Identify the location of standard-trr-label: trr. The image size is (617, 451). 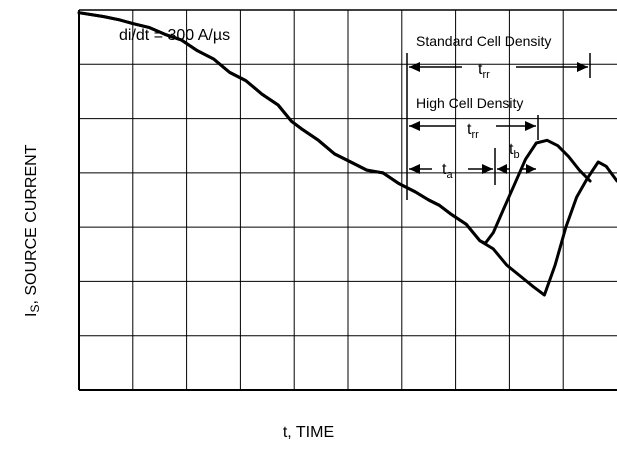
(484, 71).